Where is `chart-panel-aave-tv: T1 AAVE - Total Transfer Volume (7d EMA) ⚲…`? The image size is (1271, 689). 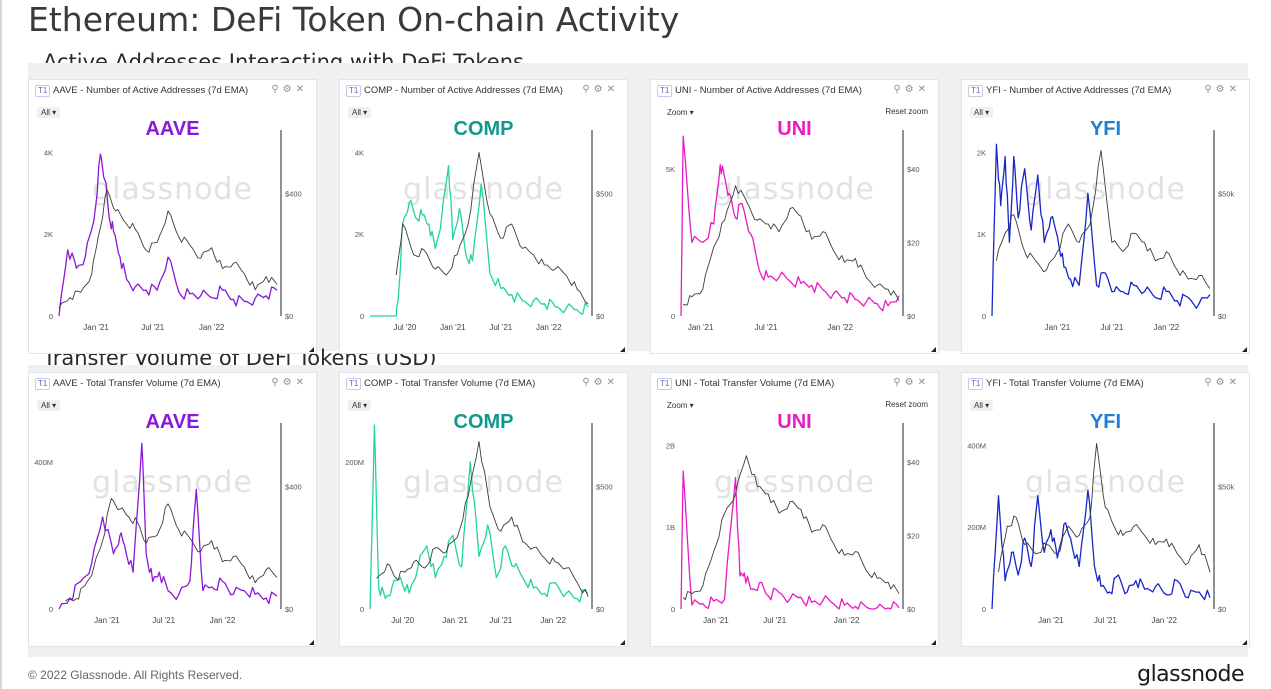 chart-panel-aave-tv: T1 AAVE - Total Transfer Volume (7d EMA) ⚲… is located at coordinates (172, 509).